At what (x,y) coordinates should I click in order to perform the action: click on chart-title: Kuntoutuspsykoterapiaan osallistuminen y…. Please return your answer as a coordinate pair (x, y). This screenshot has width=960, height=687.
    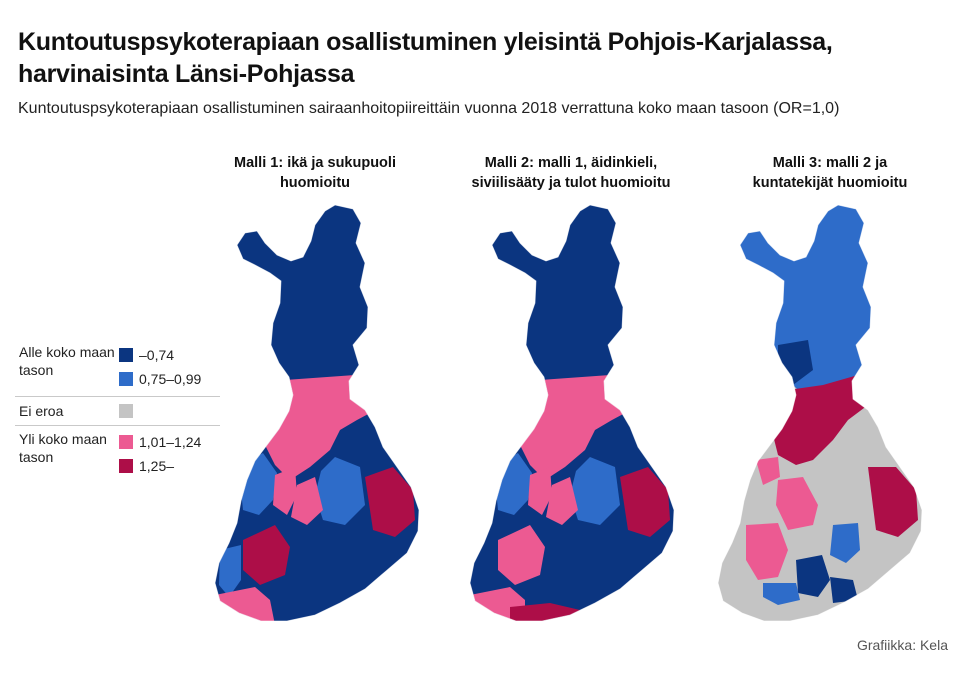
    Looking at the image, I should click on (468, 58).